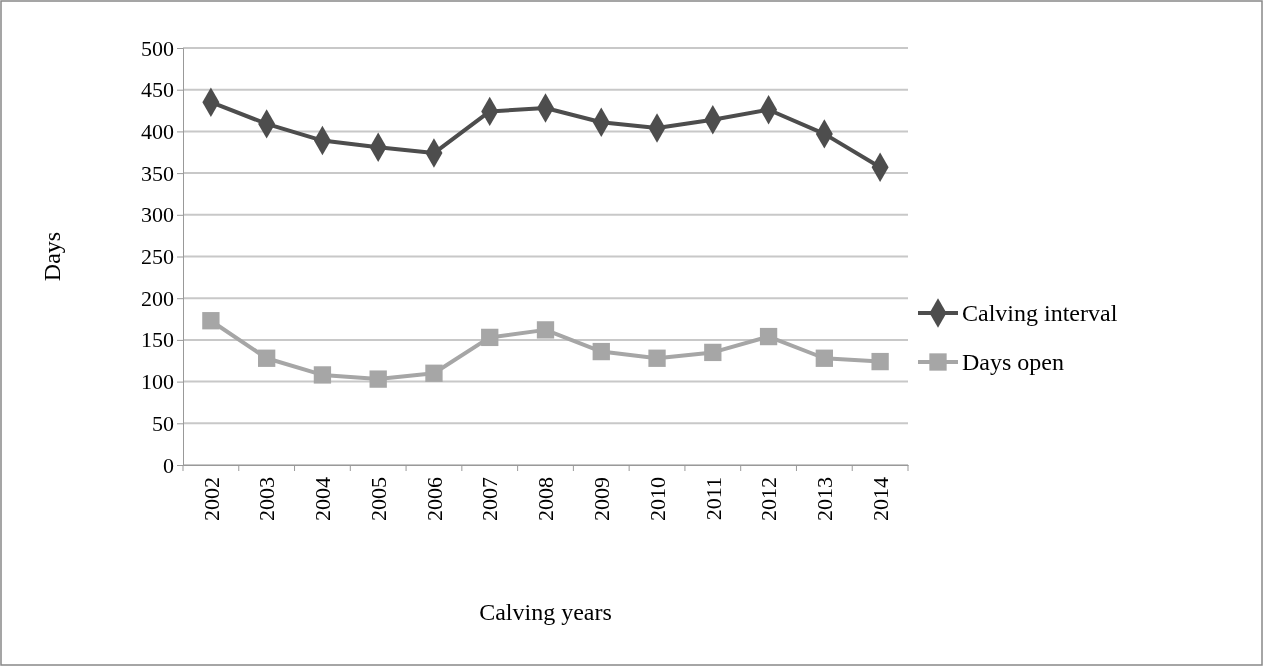 Image resolution: width=1263 pixels, height=666 pixels. Describe the element at coordinates (157, 173) in the screenshot. I see `y-tick-label: 350` at that location.